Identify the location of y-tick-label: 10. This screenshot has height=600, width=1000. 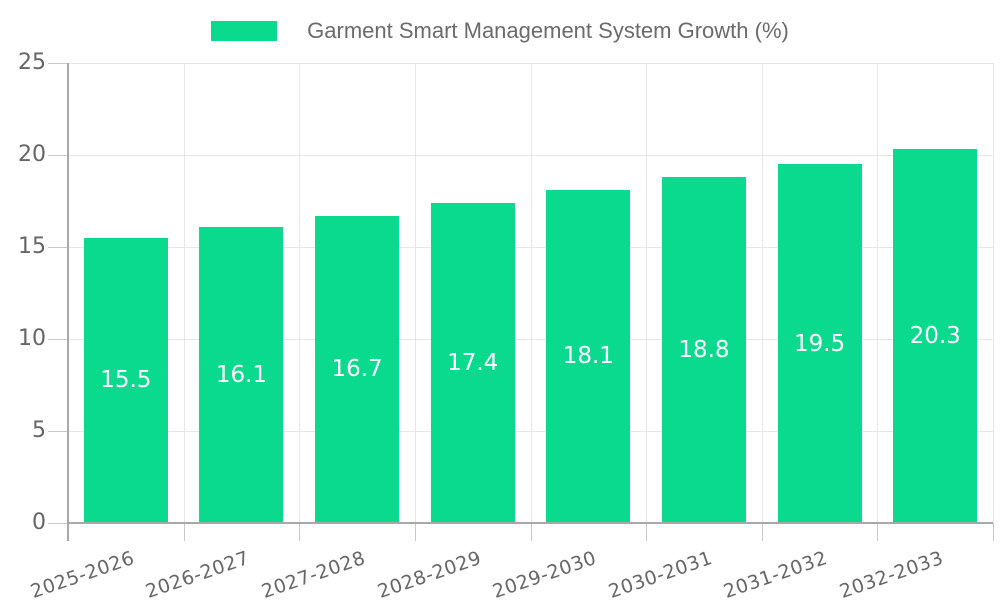
(32, 338).